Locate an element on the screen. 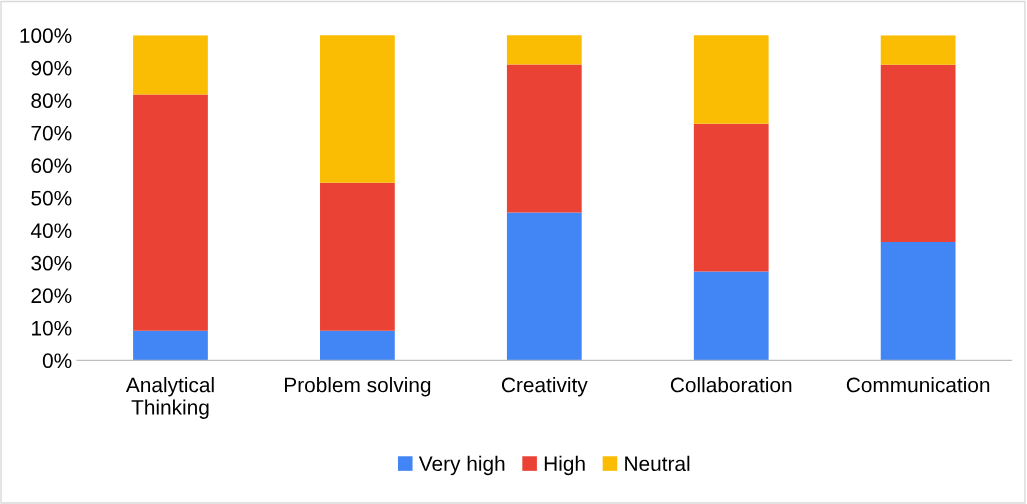  y-tick-label: 70% is located at coordinates (51, 133).